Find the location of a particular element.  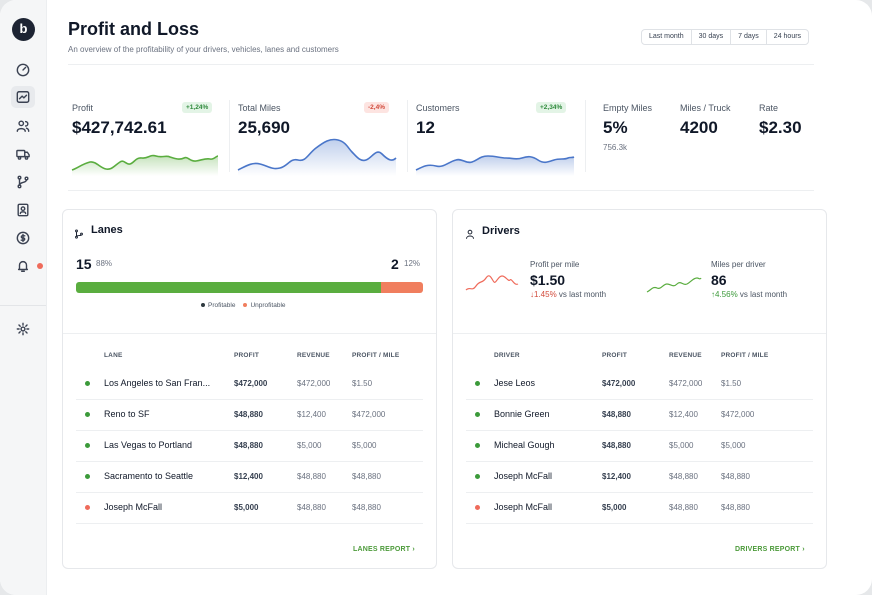

lanes-icon is located at coordinates (23, 182).